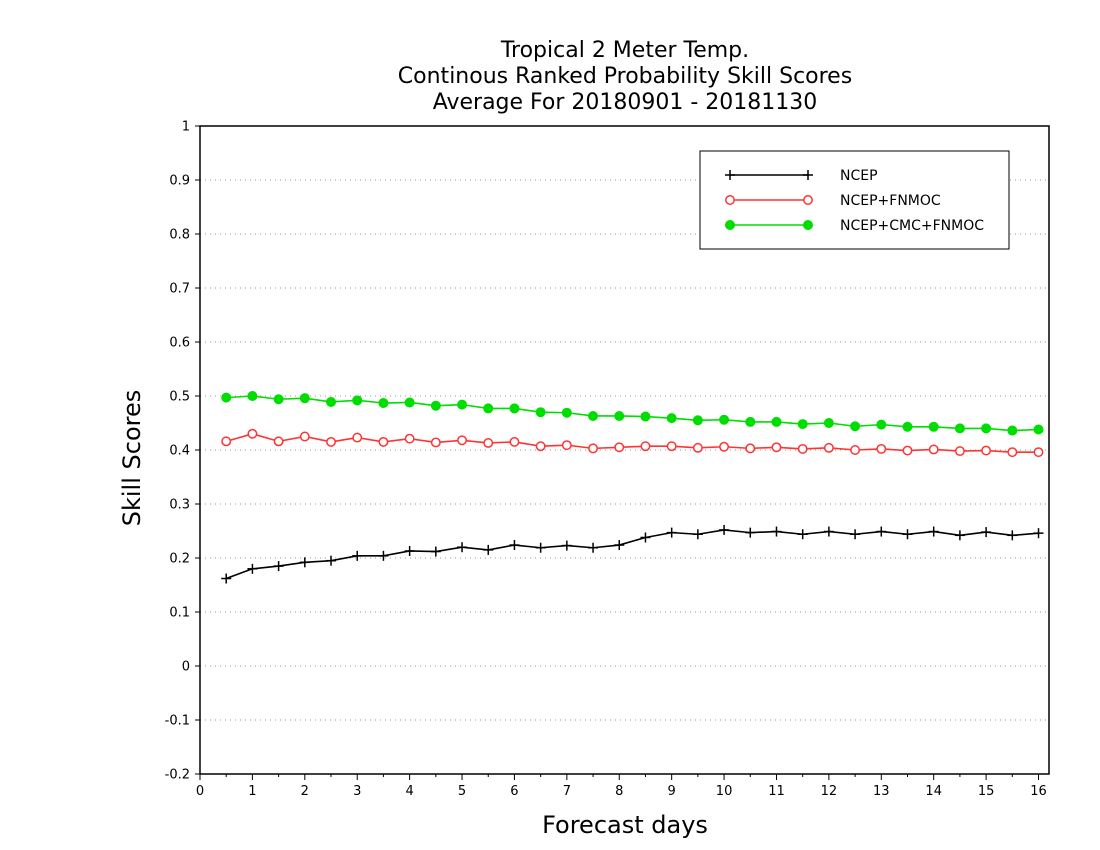 This screenshot has height=850, width=1100. What do you see at coordinates (252, 791) in the screenshot?
I see `x-tick-label: 1` at bounding box center [252, 791].